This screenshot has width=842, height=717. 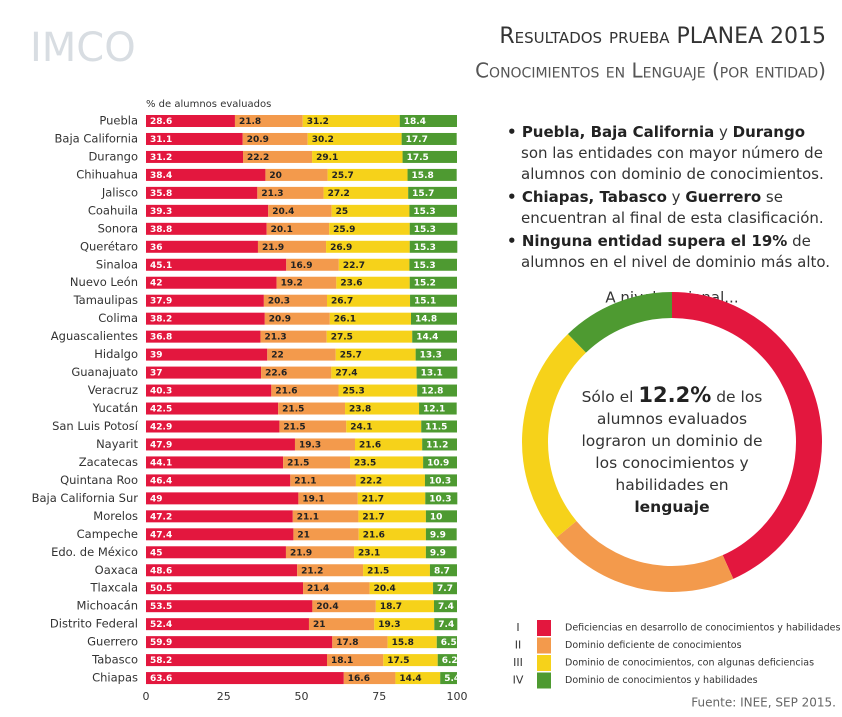 I want to click on category-label: Querétaro, so click(x=109, y=246).